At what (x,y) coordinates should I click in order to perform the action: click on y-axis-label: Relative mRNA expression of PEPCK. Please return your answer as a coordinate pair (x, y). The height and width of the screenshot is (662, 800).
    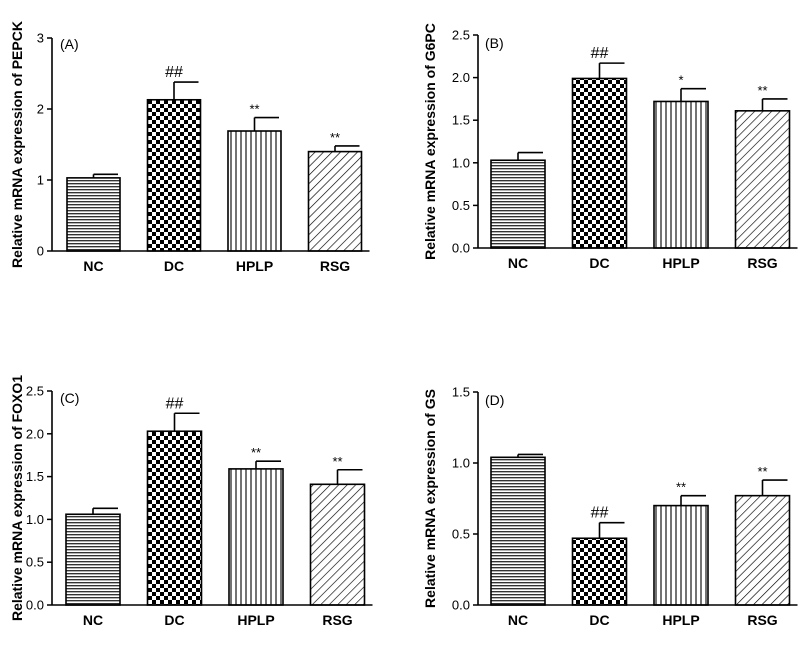
    Looking at the image, I should click on (17, 144).